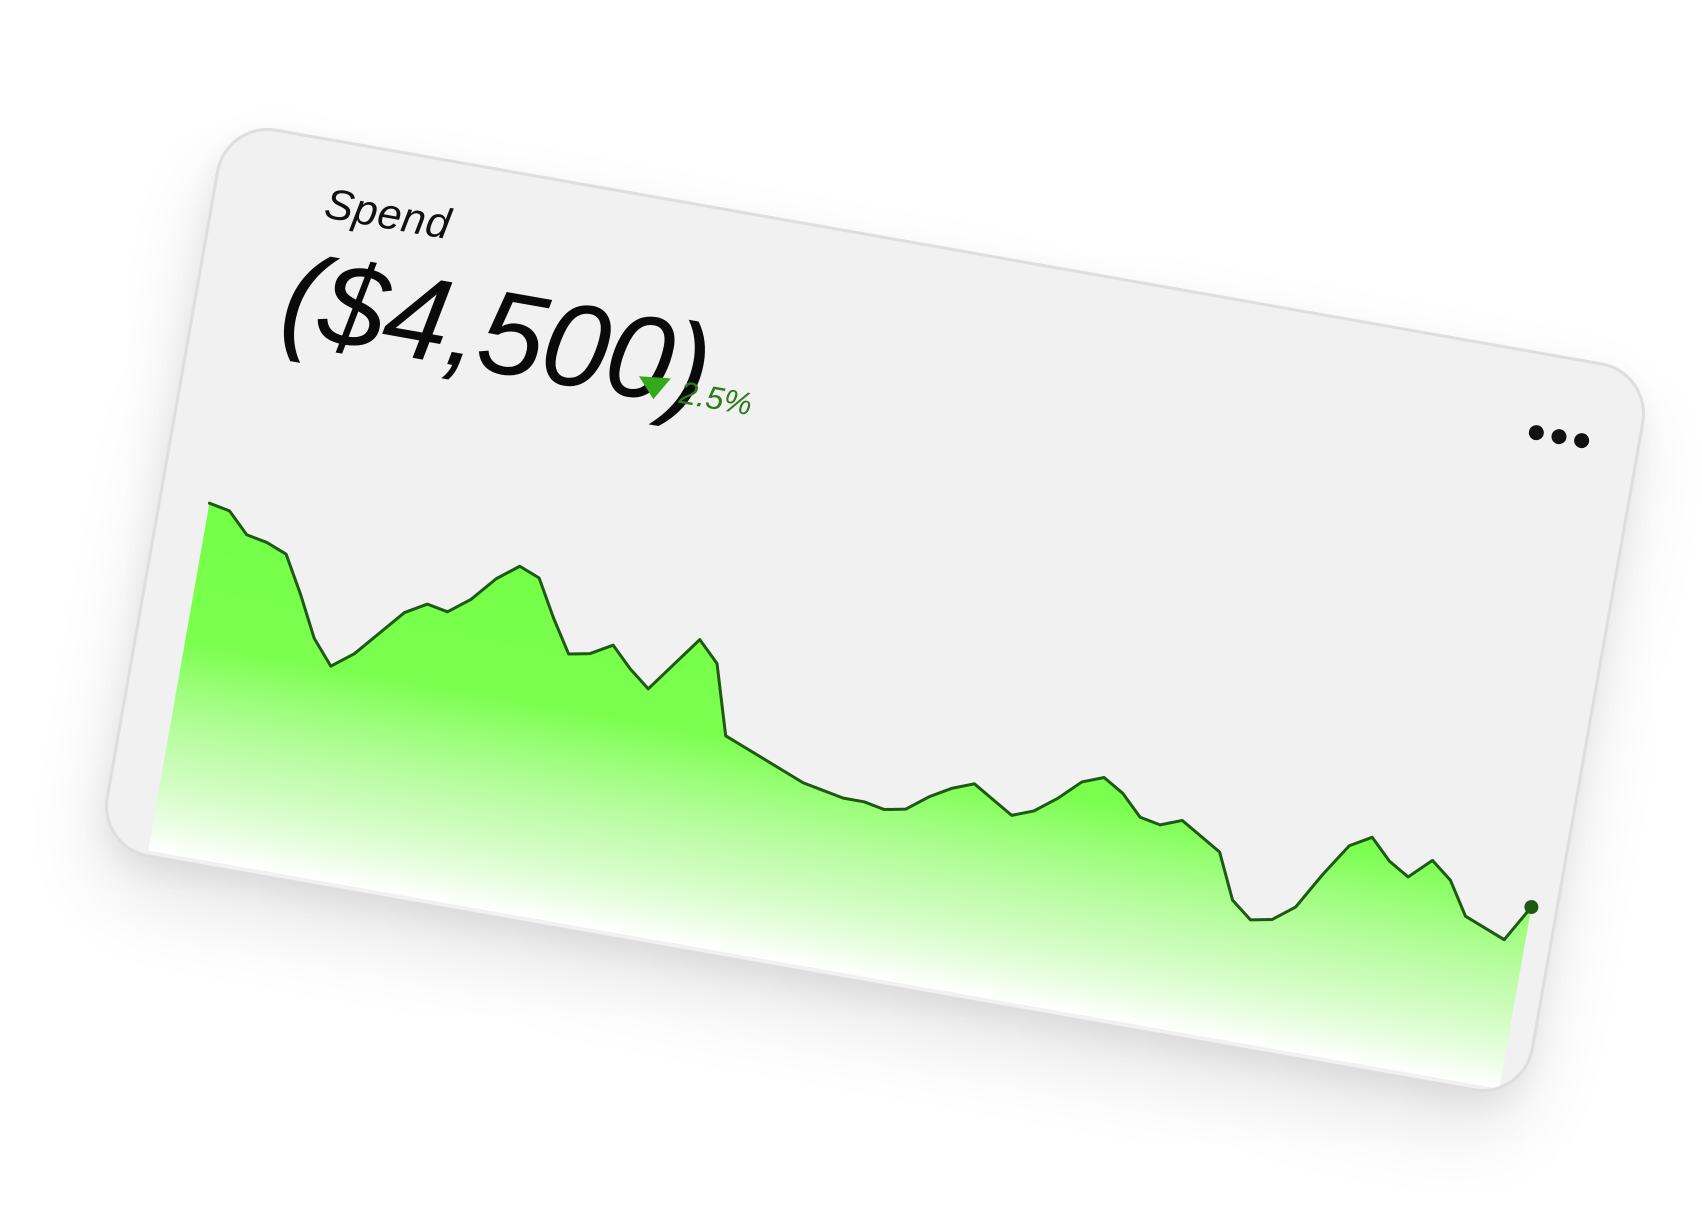 The width and height of the screenshot is (1702, 1222). Describe the element at coordinates (654, 388) in the screenshot. I see `down-triangle-icon` at that location.